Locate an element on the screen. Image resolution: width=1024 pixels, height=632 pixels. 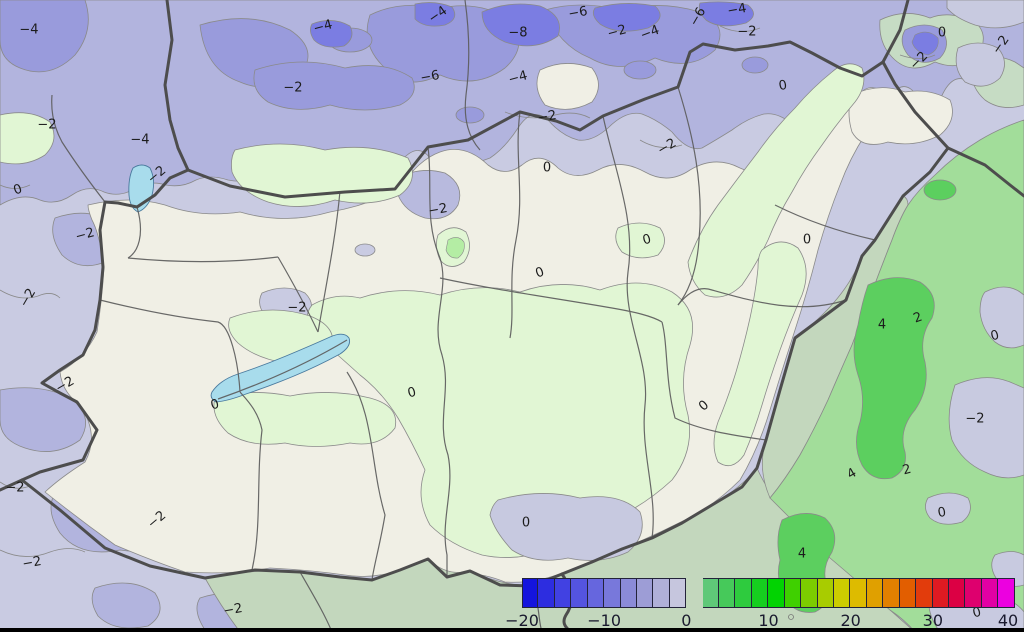
bottom-frame-line is located at coordinates (512, 630).